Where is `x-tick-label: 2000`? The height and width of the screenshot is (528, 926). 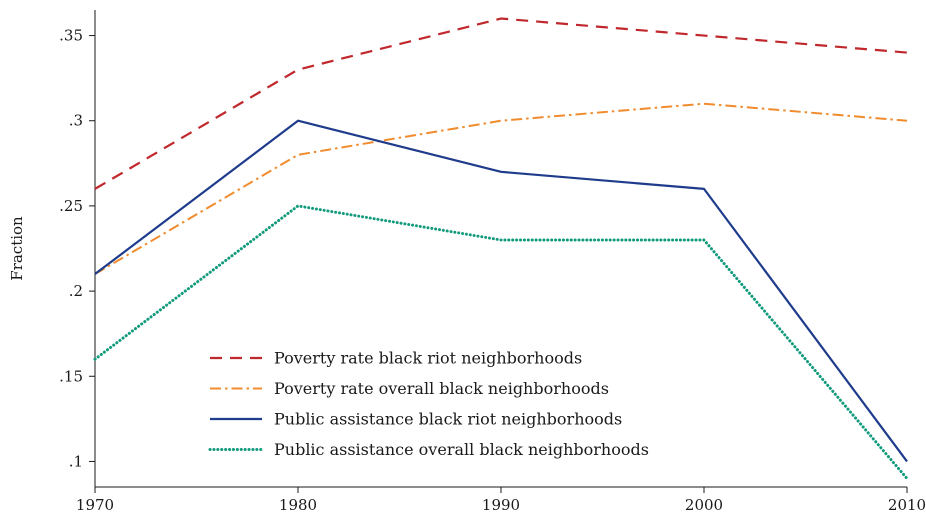 x-tick-label: 2000 is located at coordinates (704, 505).